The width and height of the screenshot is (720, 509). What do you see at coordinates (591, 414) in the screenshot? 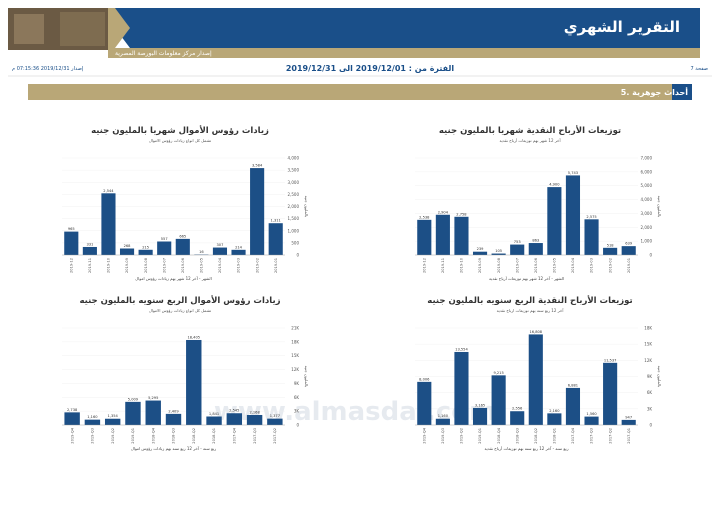
I see `value-label: 1,560` at bounding box center [591, 414].